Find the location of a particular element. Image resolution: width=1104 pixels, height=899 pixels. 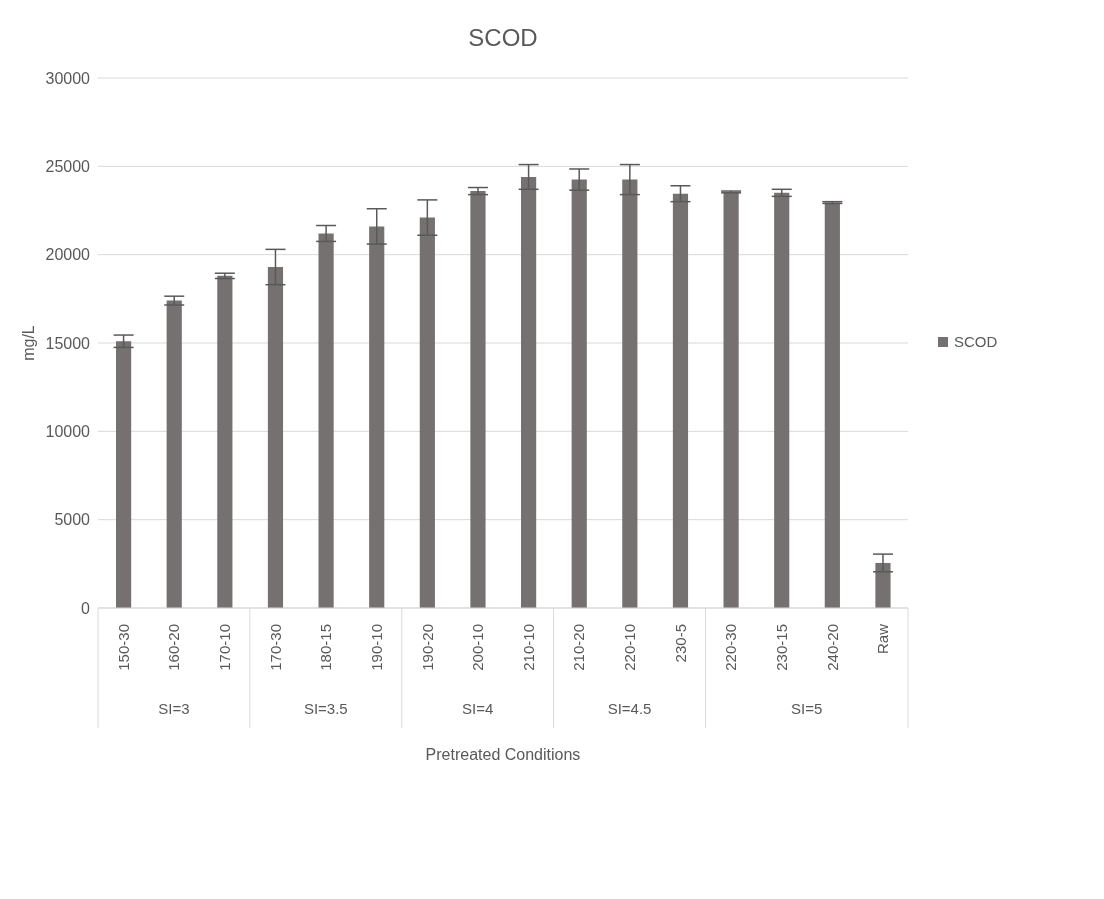

x-tick-label: 210-10 is located at coordinates (528, 647).